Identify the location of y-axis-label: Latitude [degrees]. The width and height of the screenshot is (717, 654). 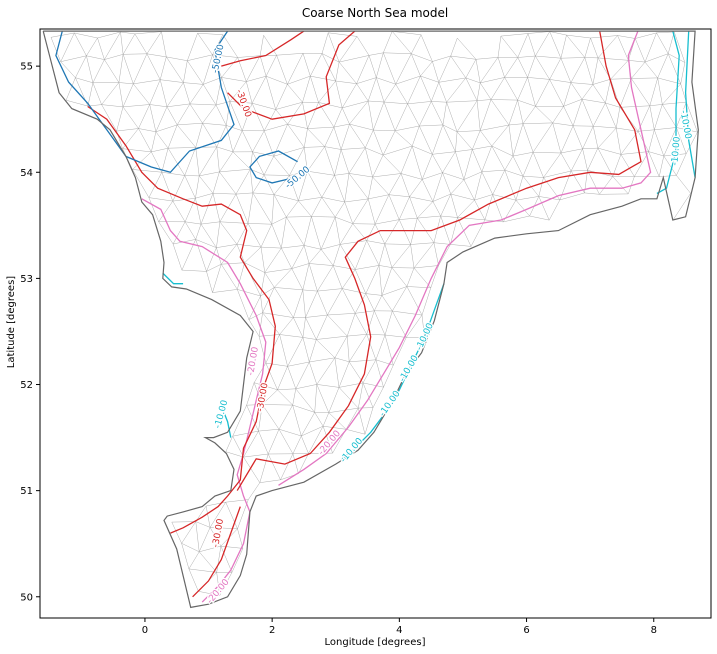
(11, 322).